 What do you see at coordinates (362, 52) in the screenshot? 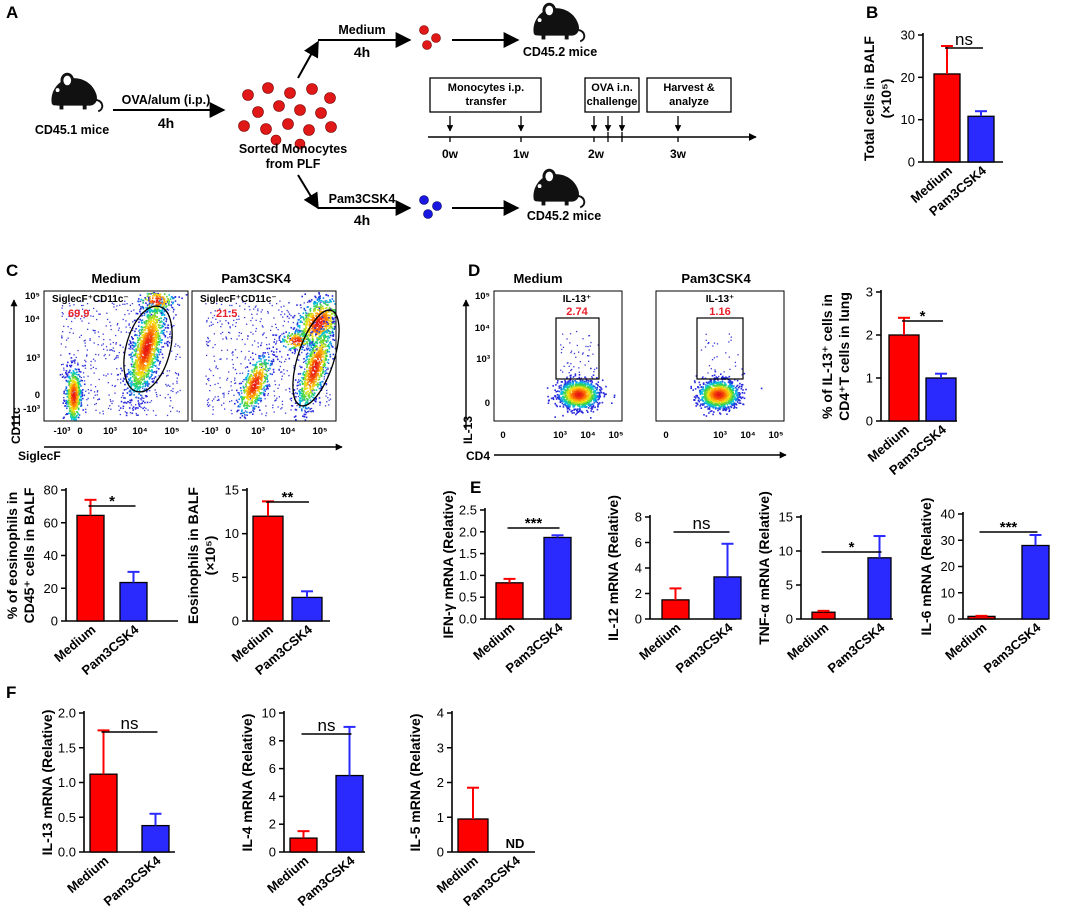
I see `medium-time: 4h` at bounding box center [362, 52].